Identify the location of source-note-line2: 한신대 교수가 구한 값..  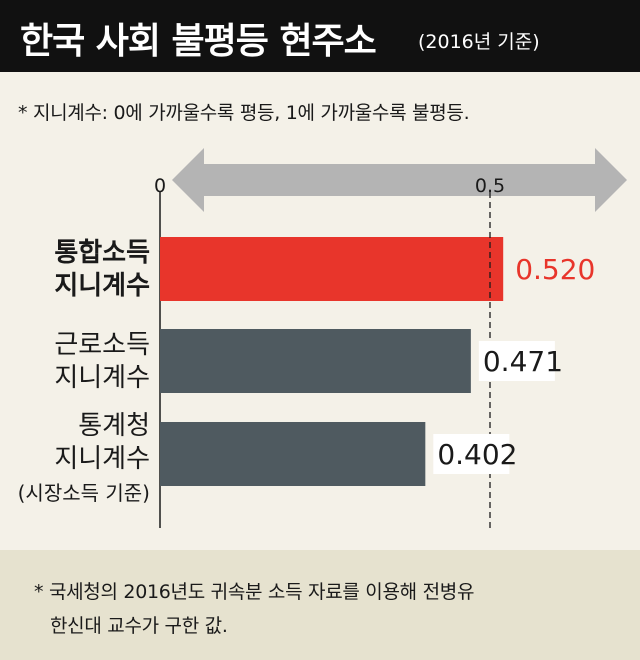
(139, 626).